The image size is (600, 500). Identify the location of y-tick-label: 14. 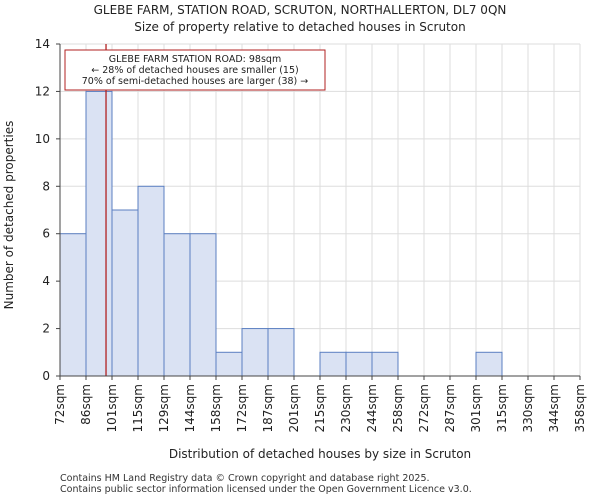
(42, 44).